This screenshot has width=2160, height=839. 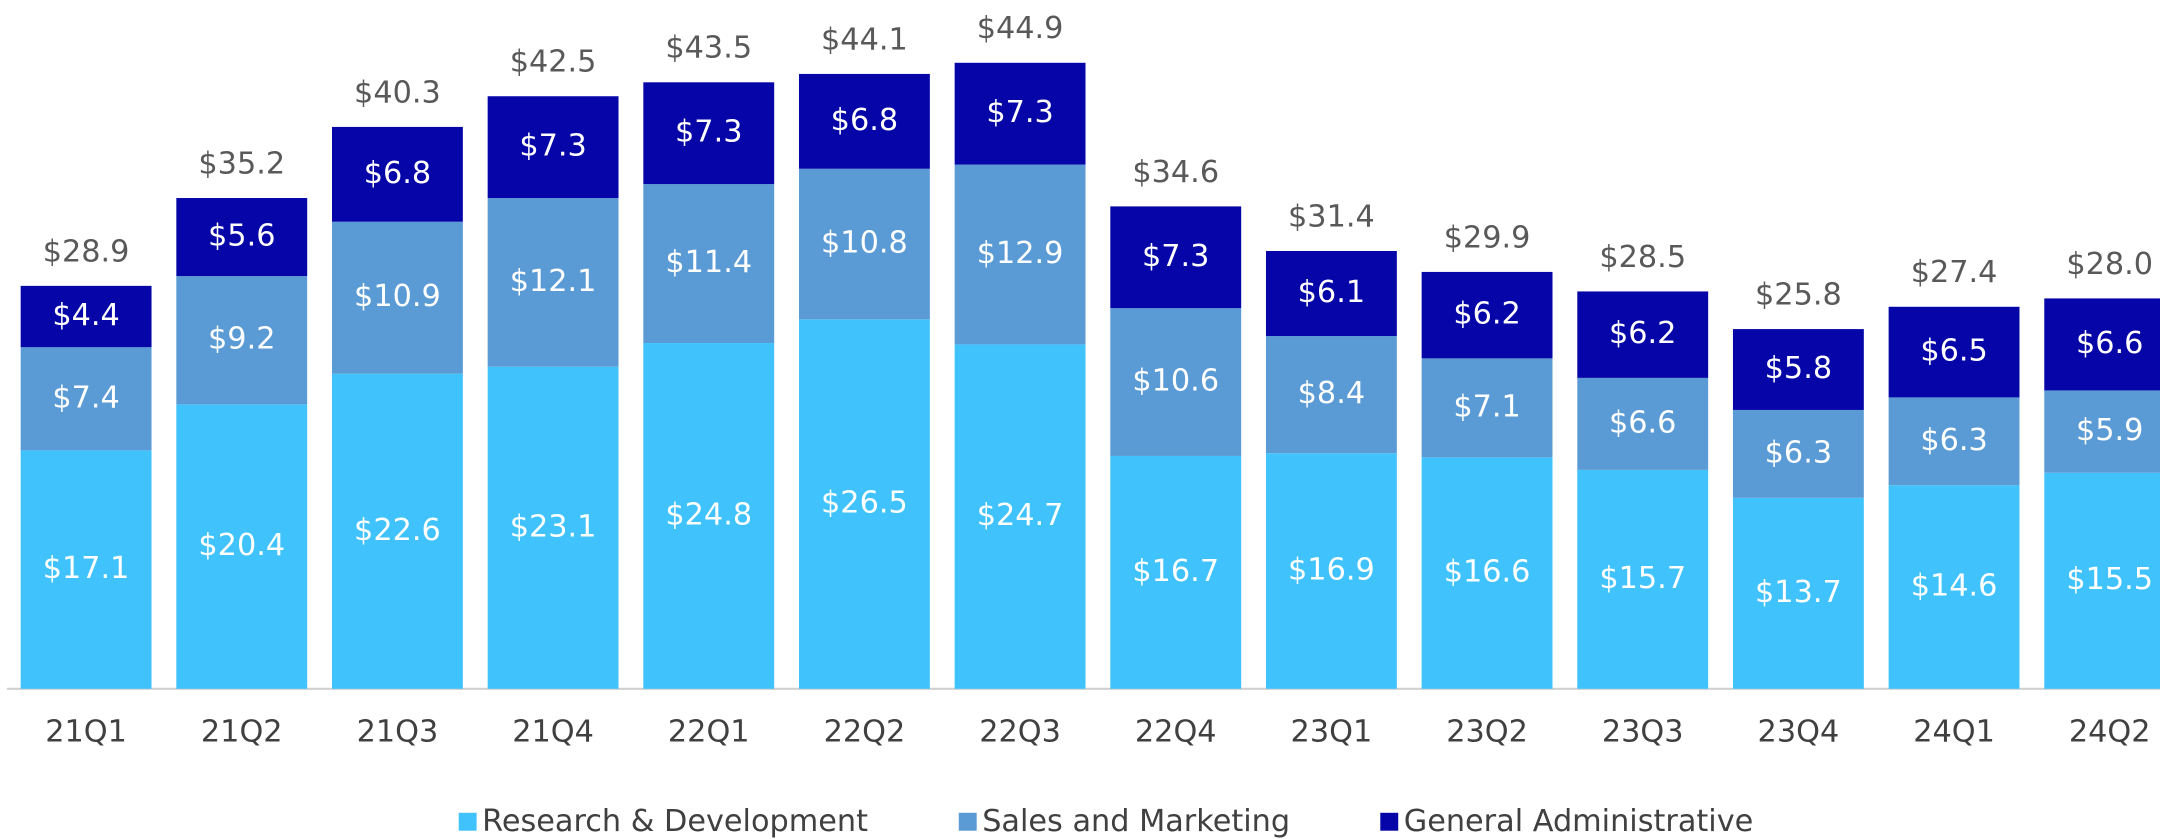 I want to click on total-label: $27.4, so click(x=1954, y=272).